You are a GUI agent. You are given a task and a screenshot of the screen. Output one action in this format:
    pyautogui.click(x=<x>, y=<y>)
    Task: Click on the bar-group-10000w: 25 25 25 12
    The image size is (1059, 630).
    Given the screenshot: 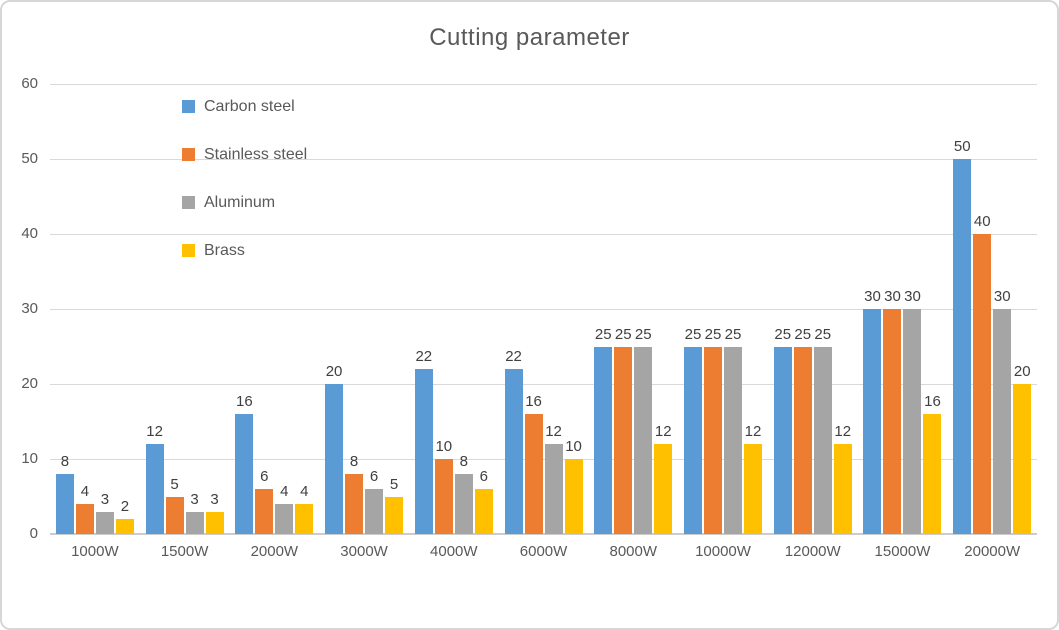 What is the action you would take?
    pyautogui.click(x=723, y=309)
    